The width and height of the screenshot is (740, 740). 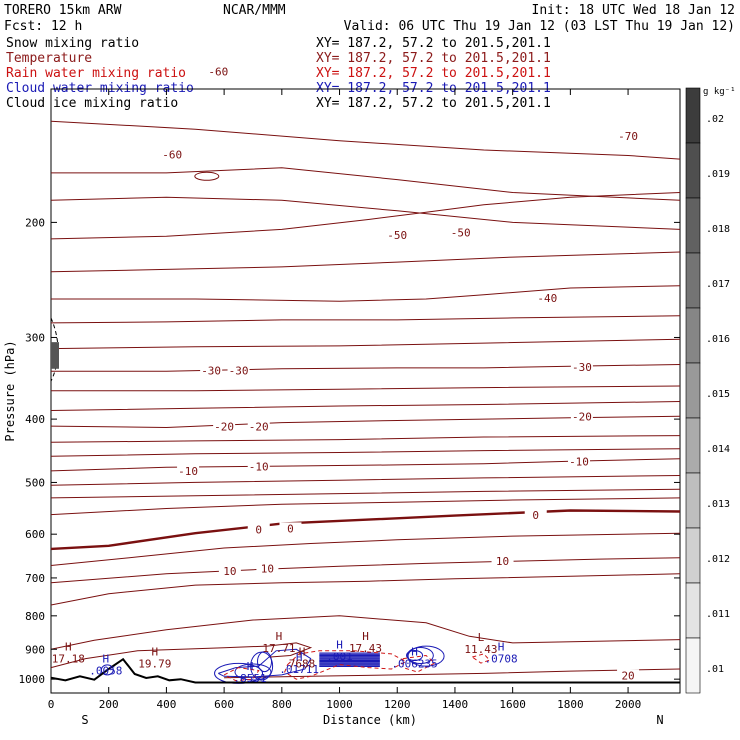 I want to click on temperature-isotherm-m60, so click(x=366, y=184).